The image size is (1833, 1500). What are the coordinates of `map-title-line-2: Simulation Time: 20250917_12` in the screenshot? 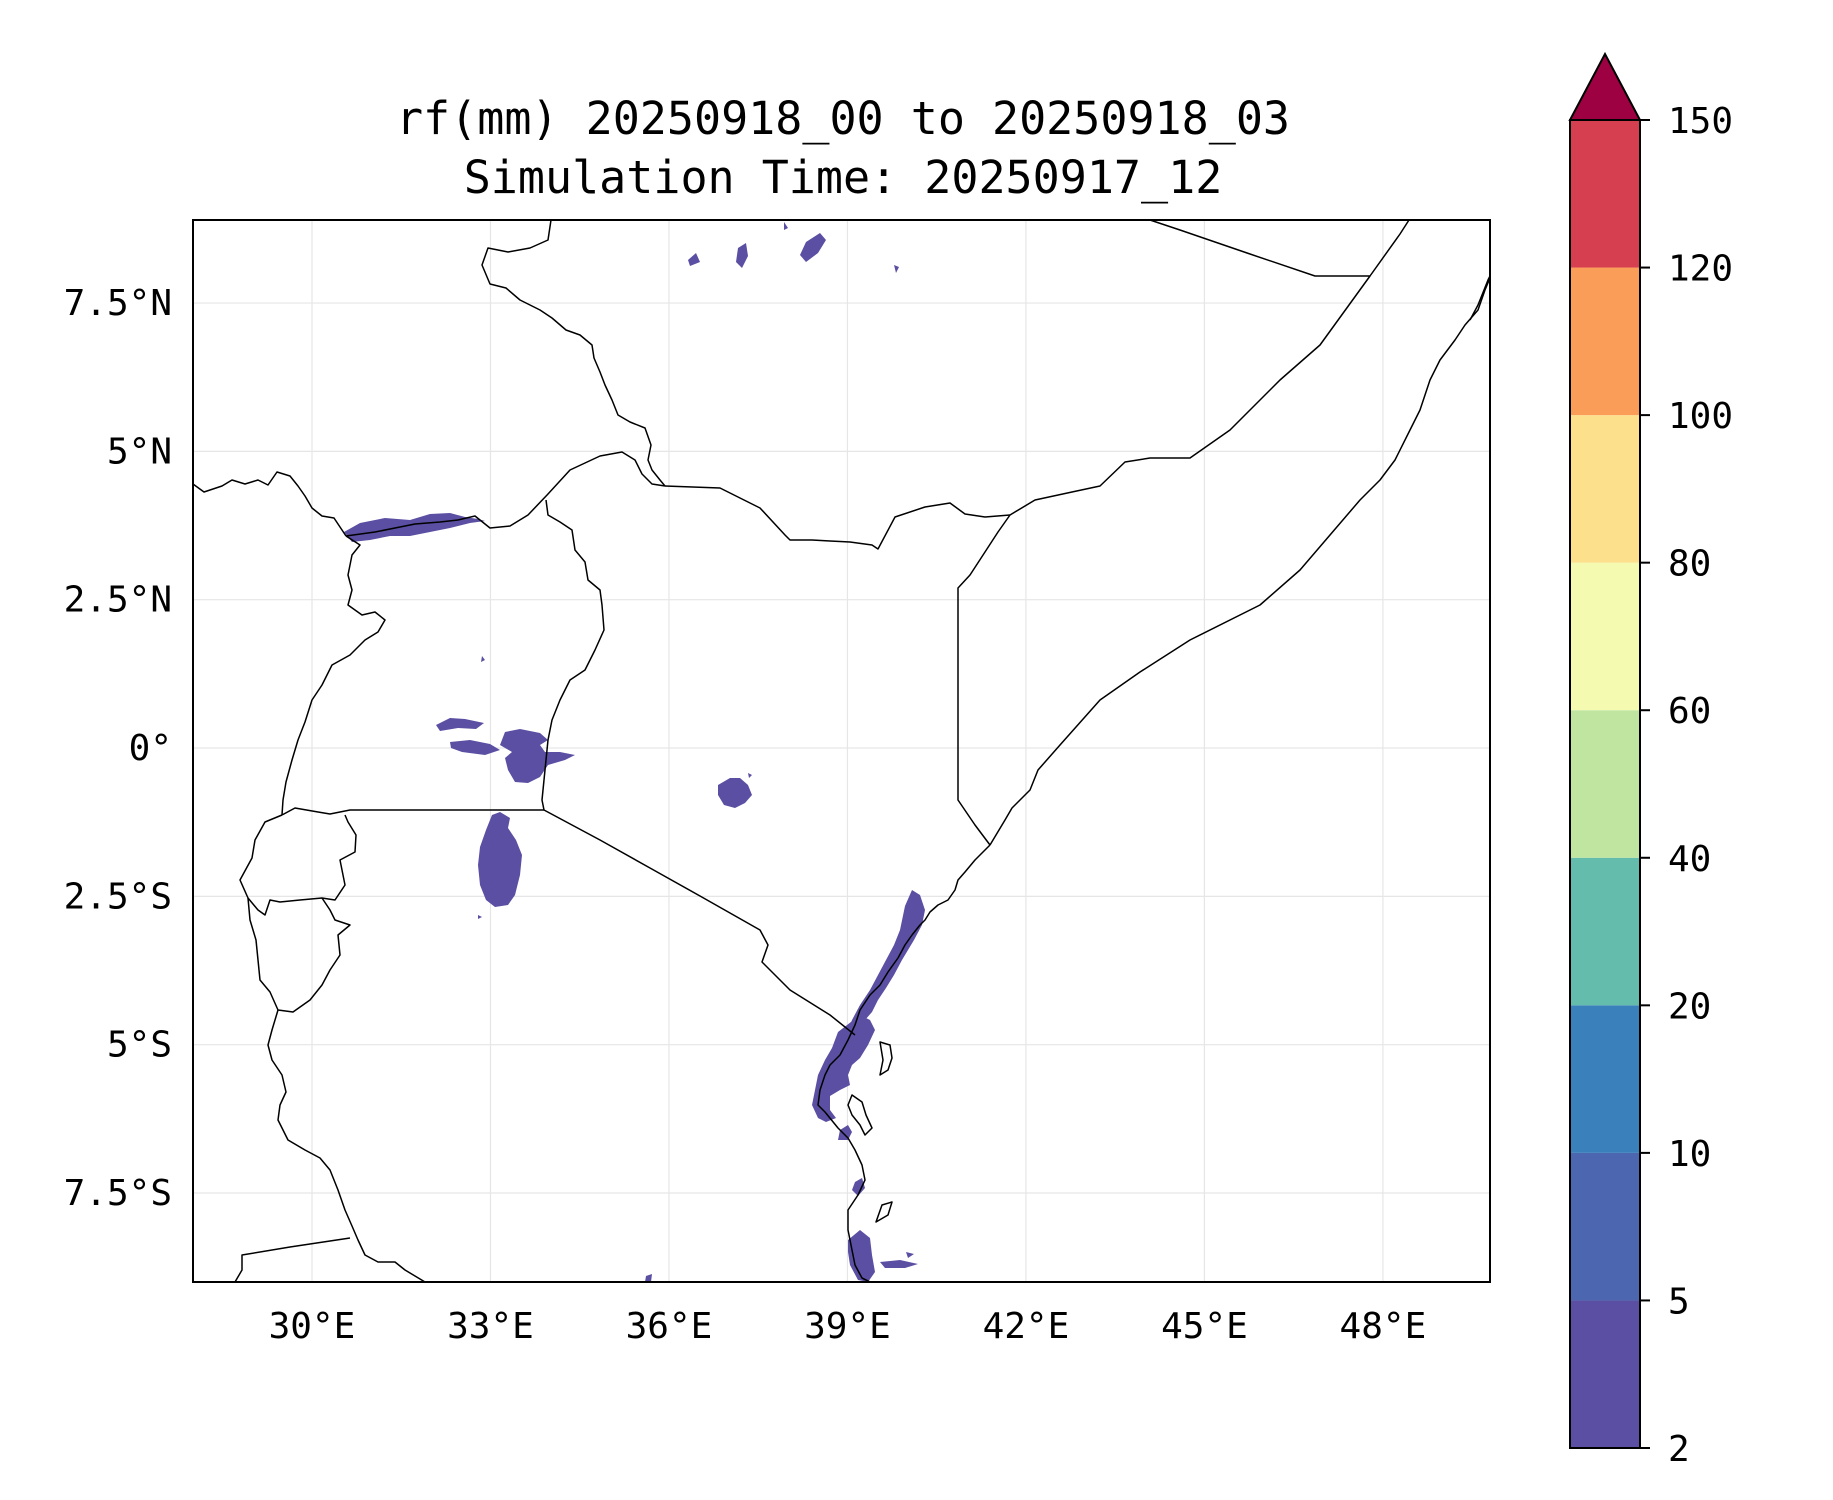 It's located at (843, 177).